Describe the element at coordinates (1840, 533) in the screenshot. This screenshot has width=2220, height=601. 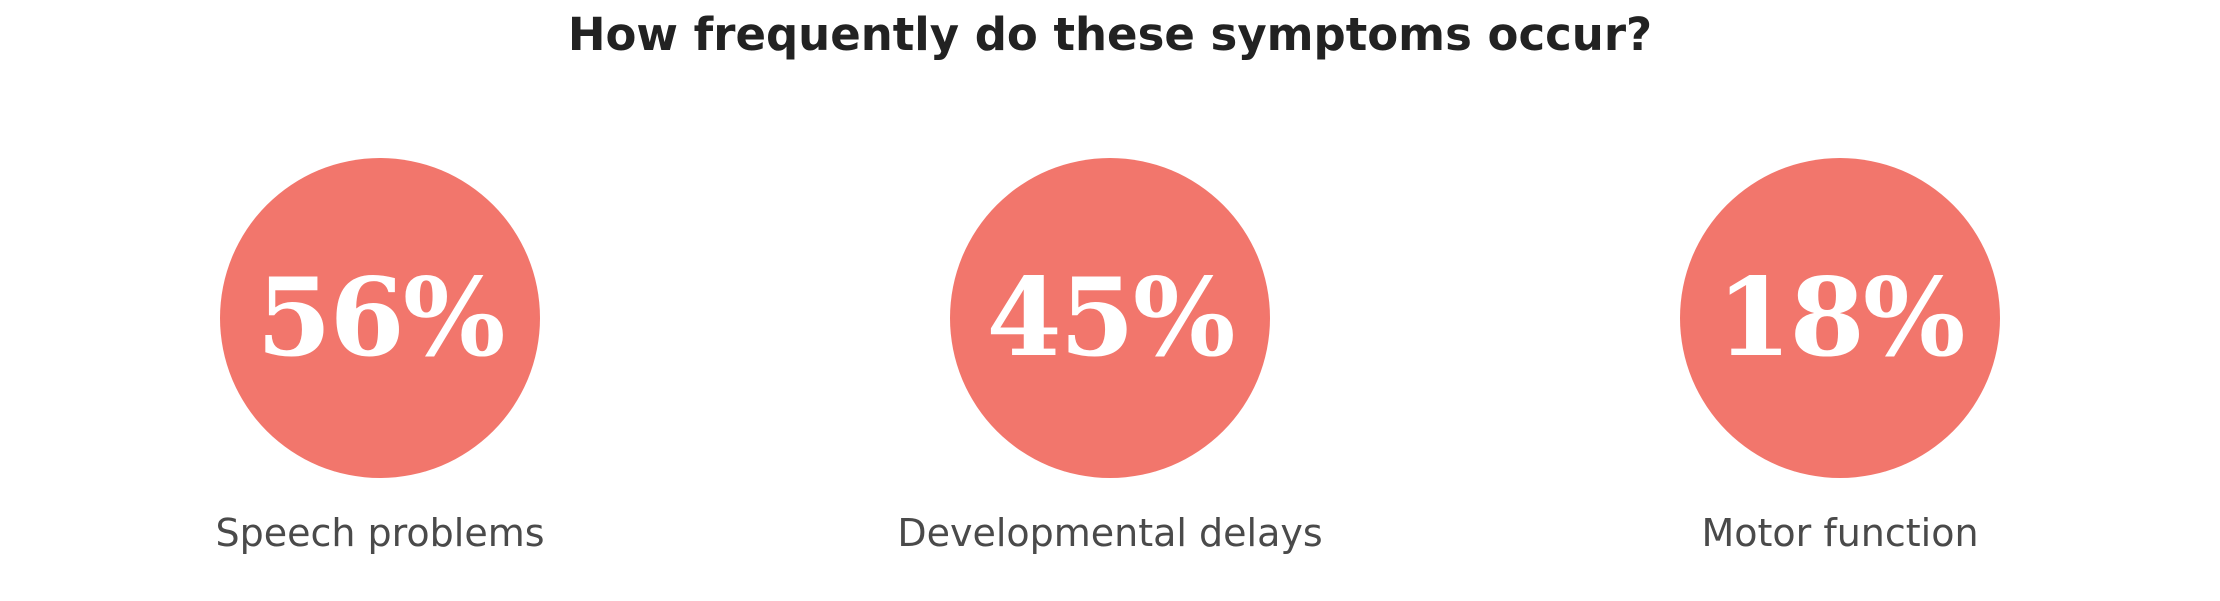
I see `stat-label: Motor function` at that location.